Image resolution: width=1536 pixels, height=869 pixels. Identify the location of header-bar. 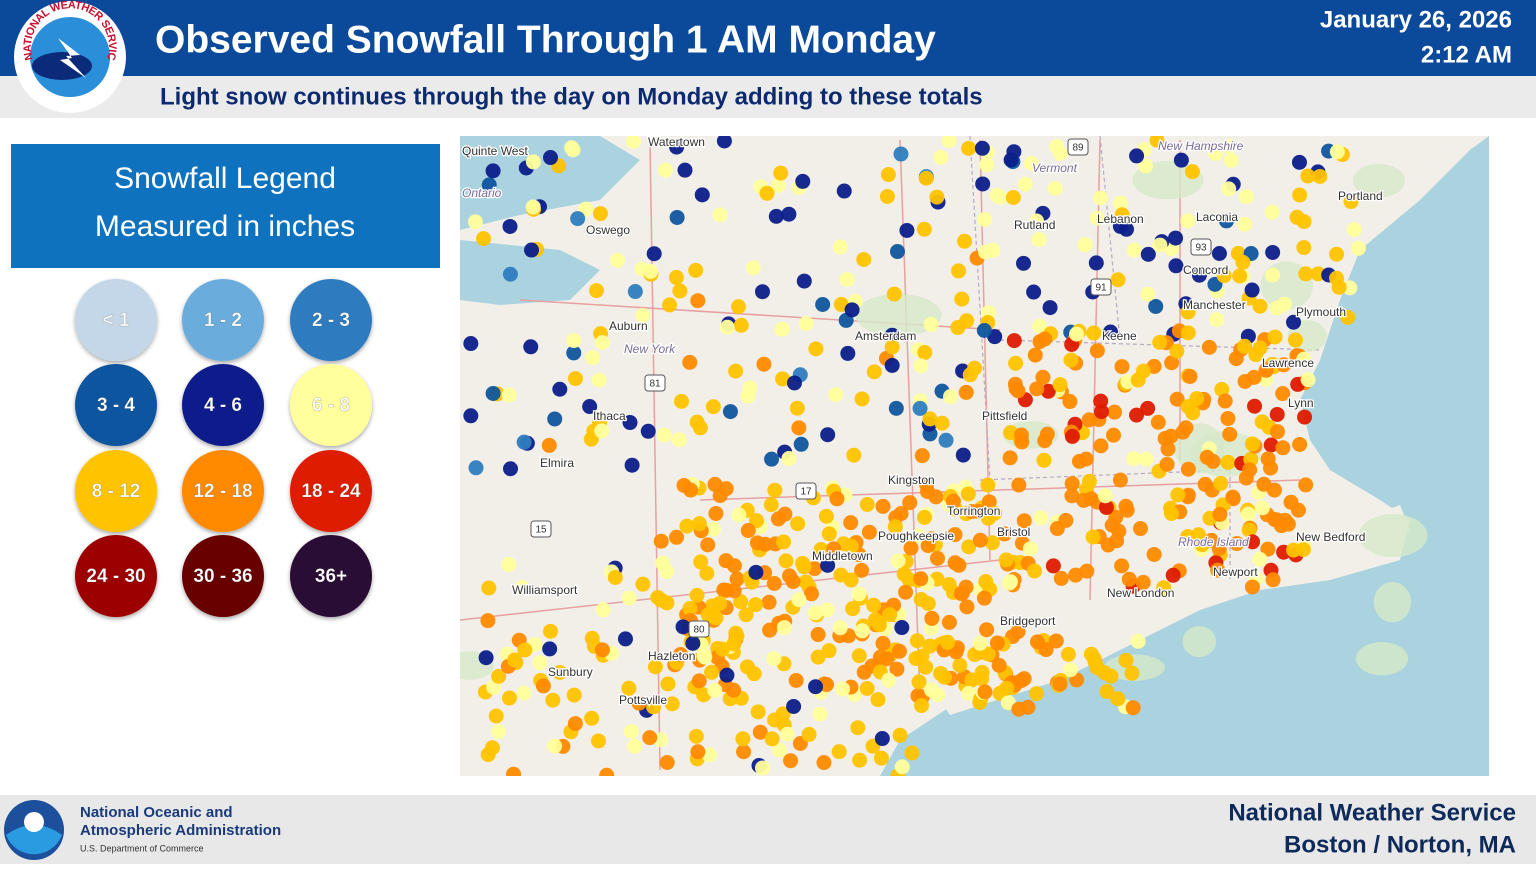
(768, 38).